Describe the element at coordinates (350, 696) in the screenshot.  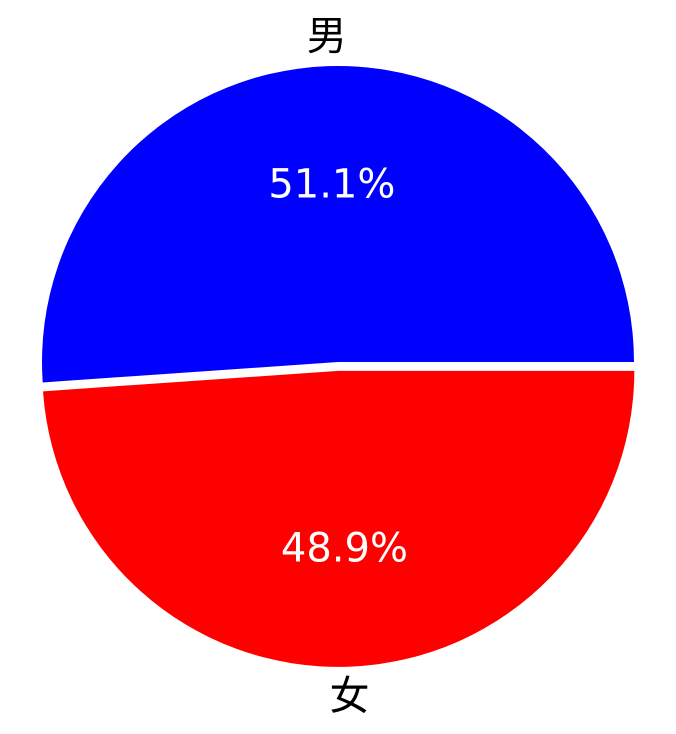
I see `pie-category-label: 女` at that location.